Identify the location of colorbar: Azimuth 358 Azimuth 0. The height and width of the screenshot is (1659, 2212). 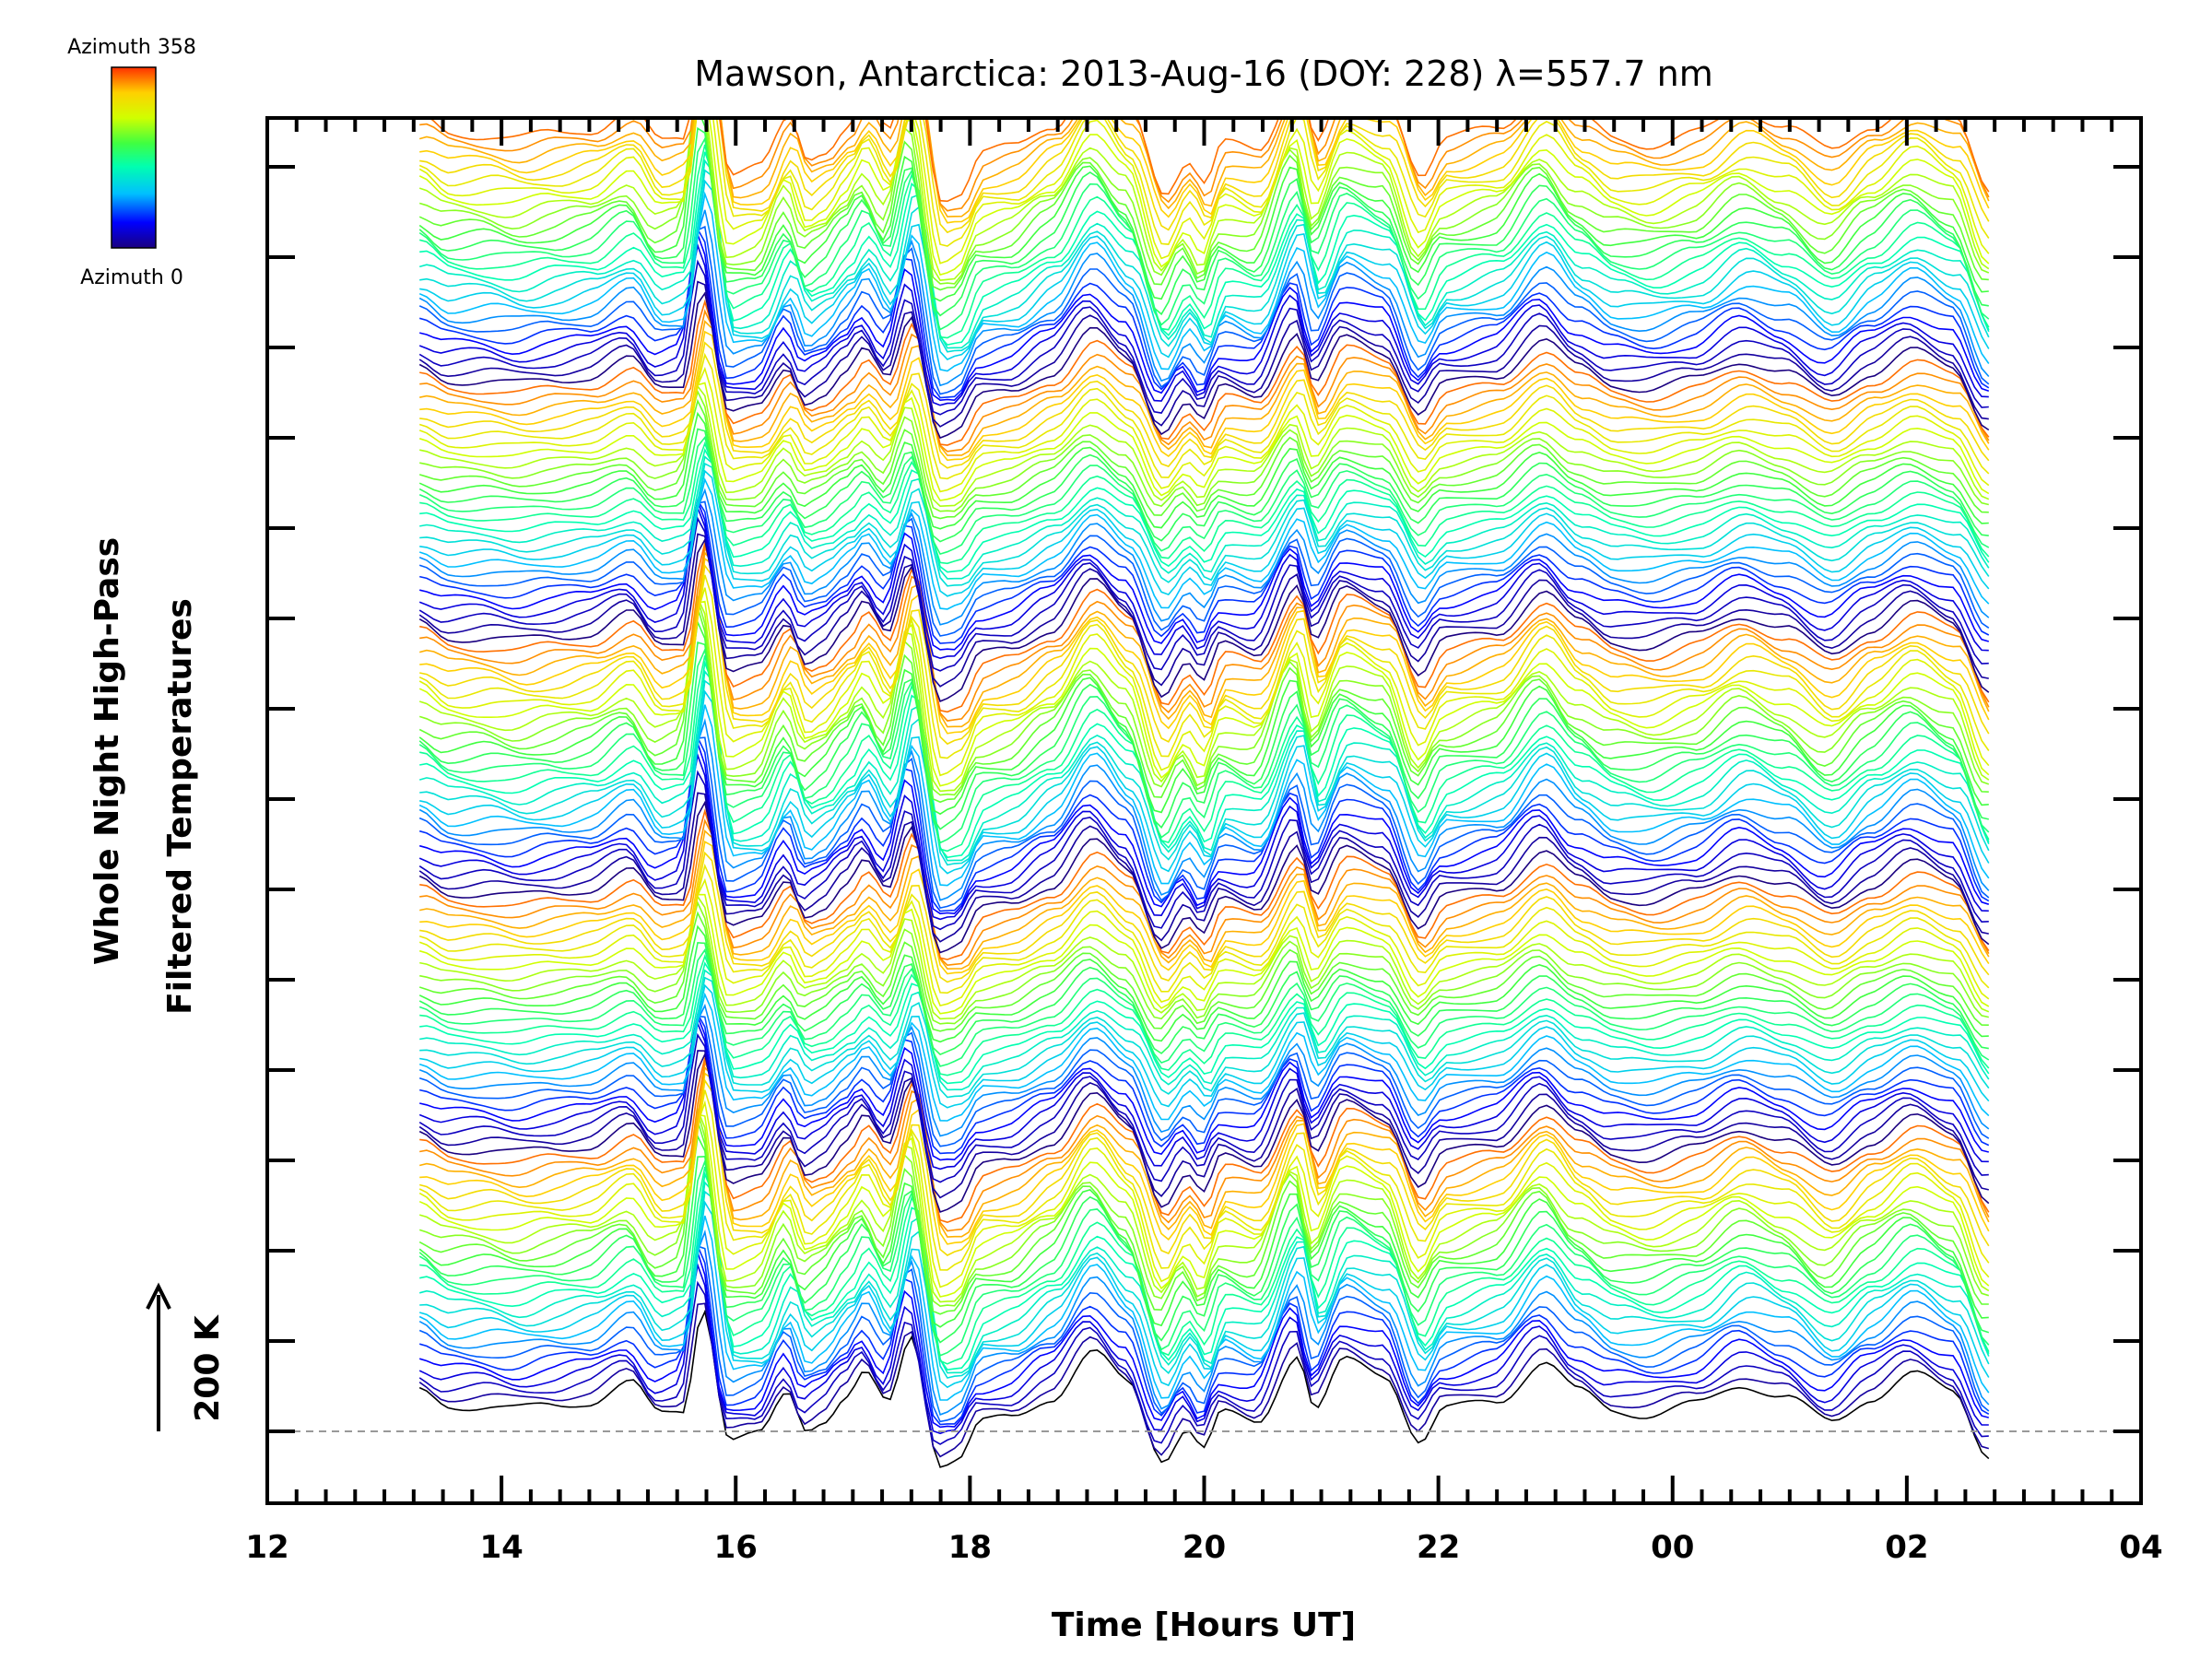
(131, 162).